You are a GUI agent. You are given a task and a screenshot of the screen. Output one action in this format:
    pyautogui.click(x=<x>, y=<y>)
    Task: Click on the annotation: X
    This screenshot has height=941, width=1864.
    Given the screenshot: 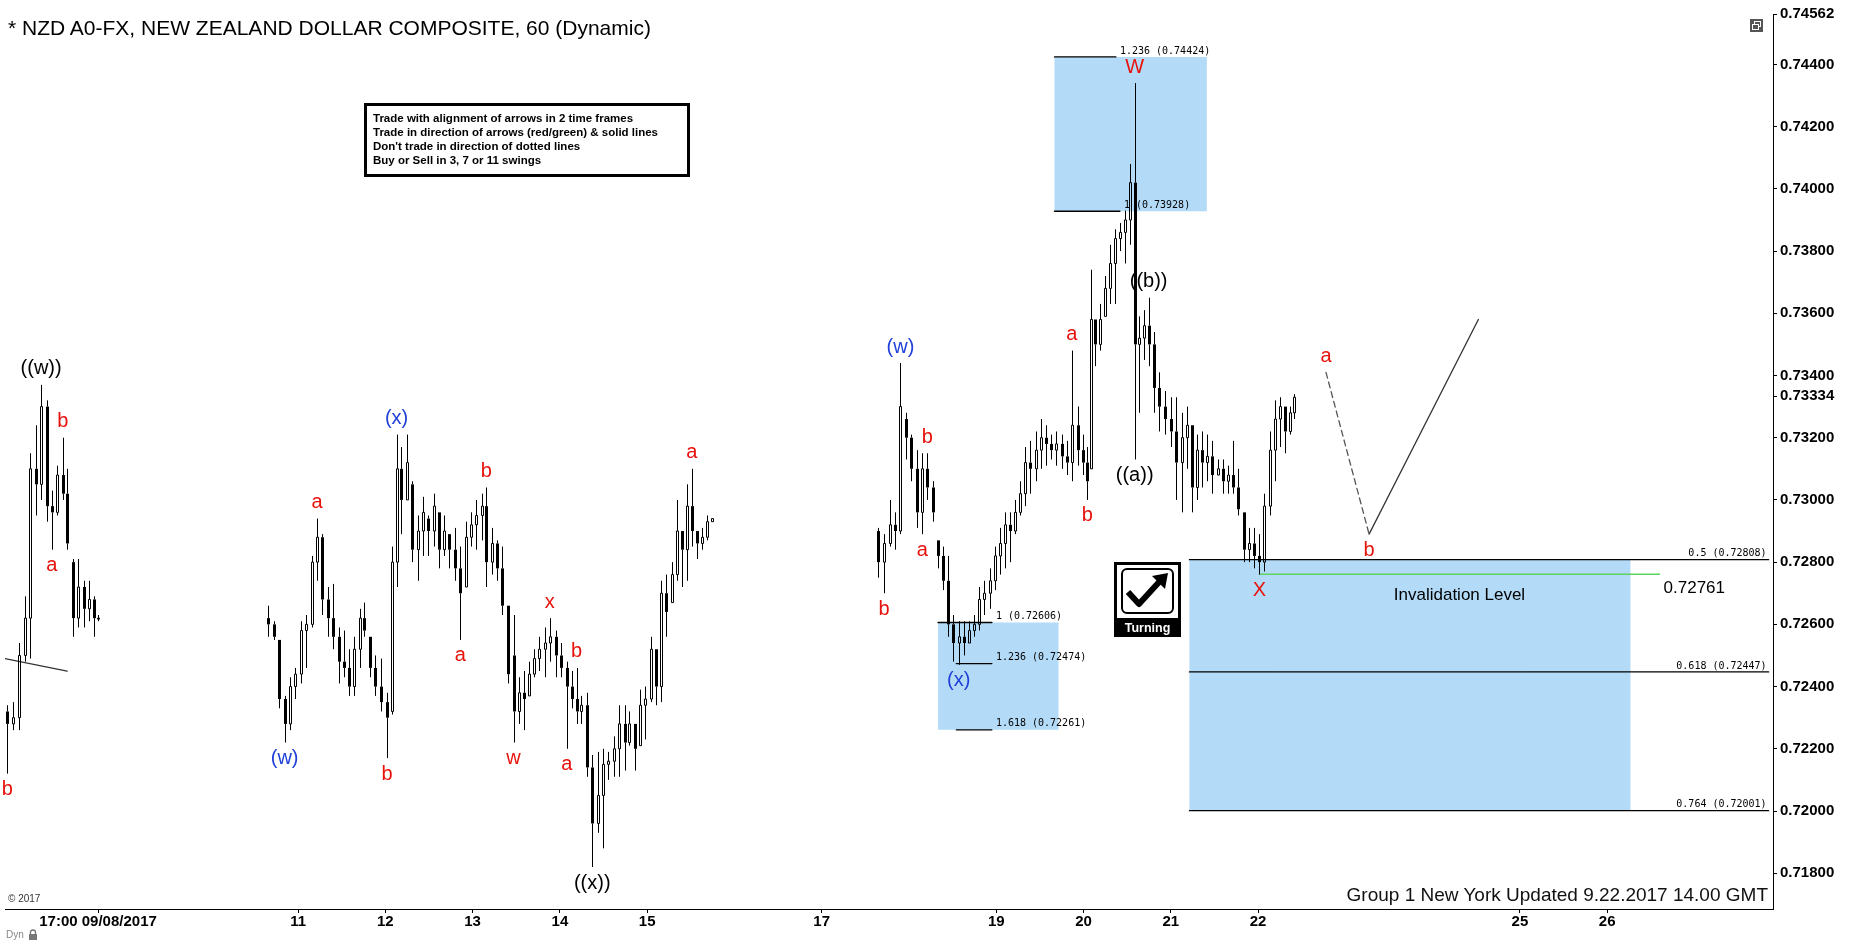 What is the action you would take?
    pyautogui.click(x=1259, y=589)
    